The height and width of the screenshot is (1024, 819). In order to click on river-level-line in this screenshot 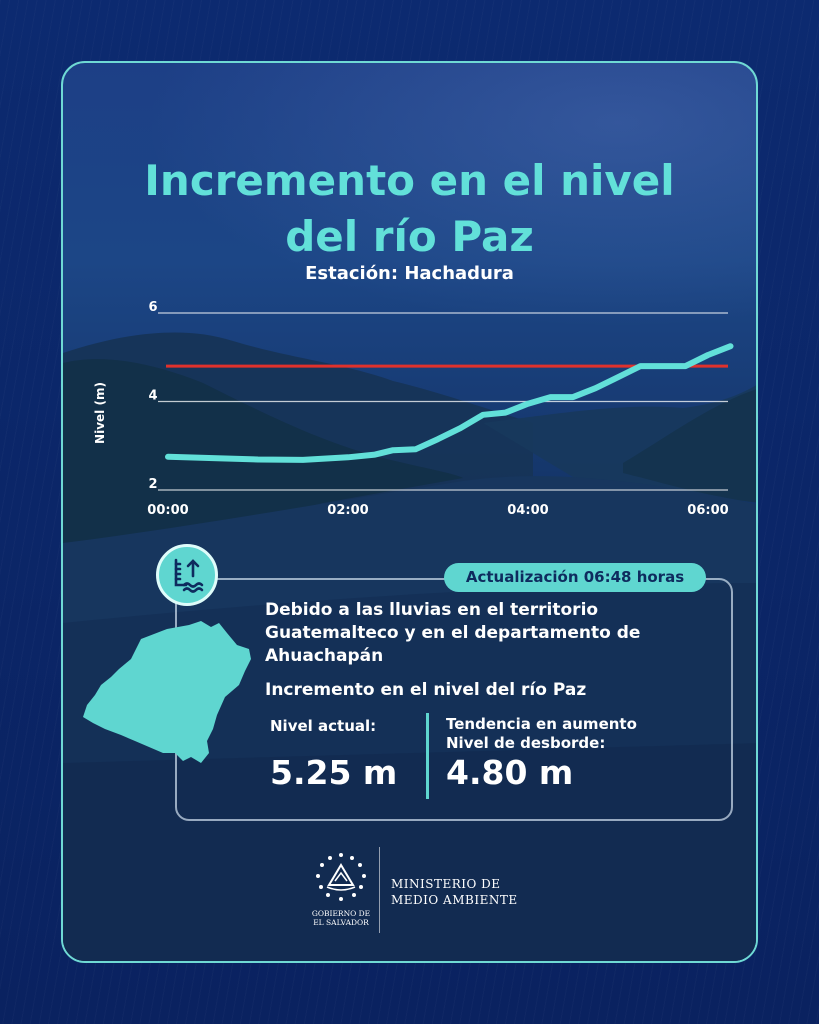, I will do `click(449, 403)`.